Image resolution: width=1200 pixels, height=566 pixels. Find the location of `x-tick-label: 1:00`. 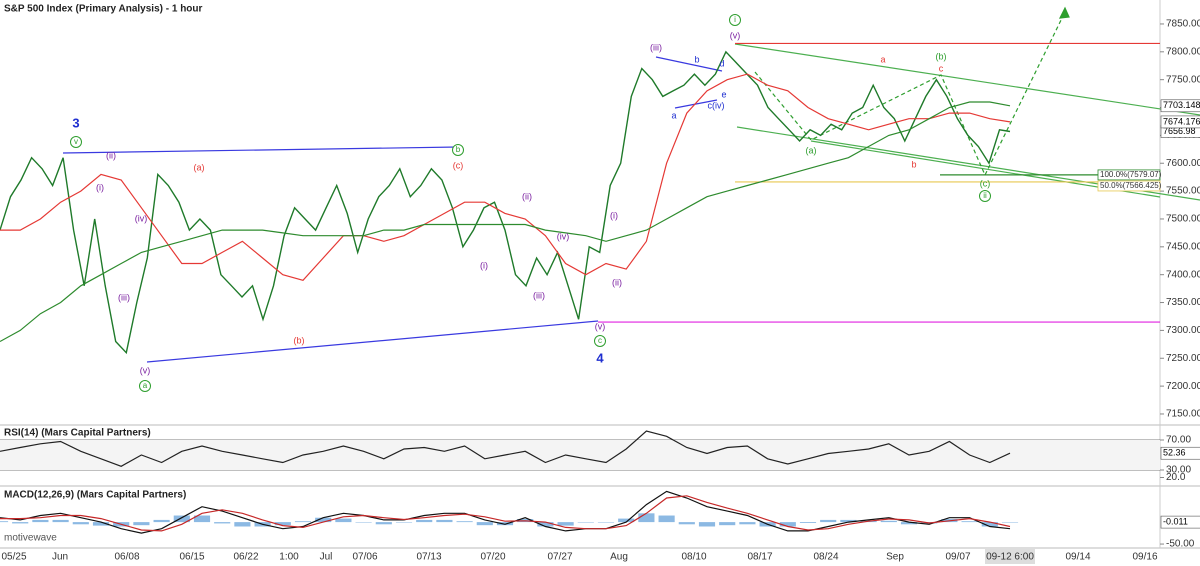

x-tick-label: 1:00 is located at coordinates (289, 557).